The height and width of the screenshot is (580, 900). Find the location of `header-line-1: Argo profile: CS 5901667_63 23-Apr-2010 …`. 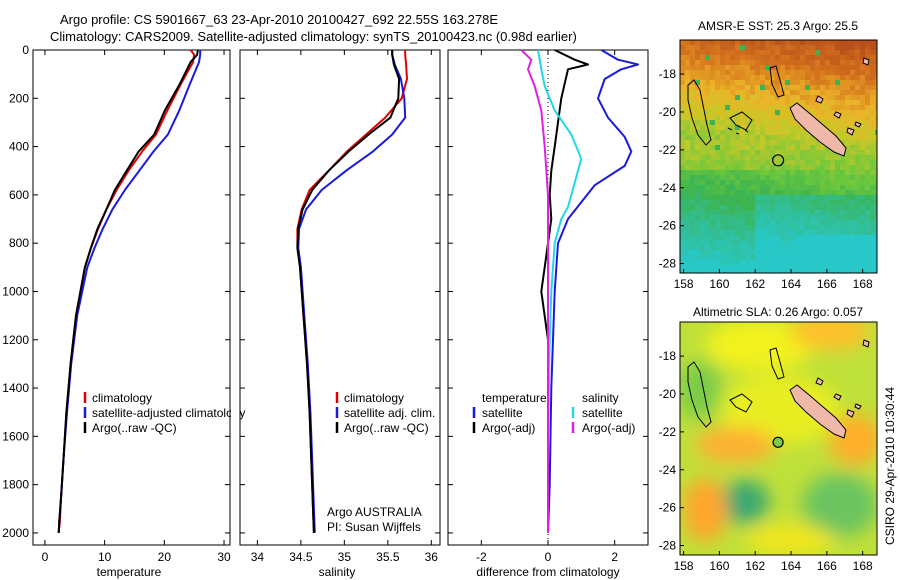

header-line-1: Argo profile: CS 5901667_63 23-Apr-2010 … is located at coordinates (279, 19).